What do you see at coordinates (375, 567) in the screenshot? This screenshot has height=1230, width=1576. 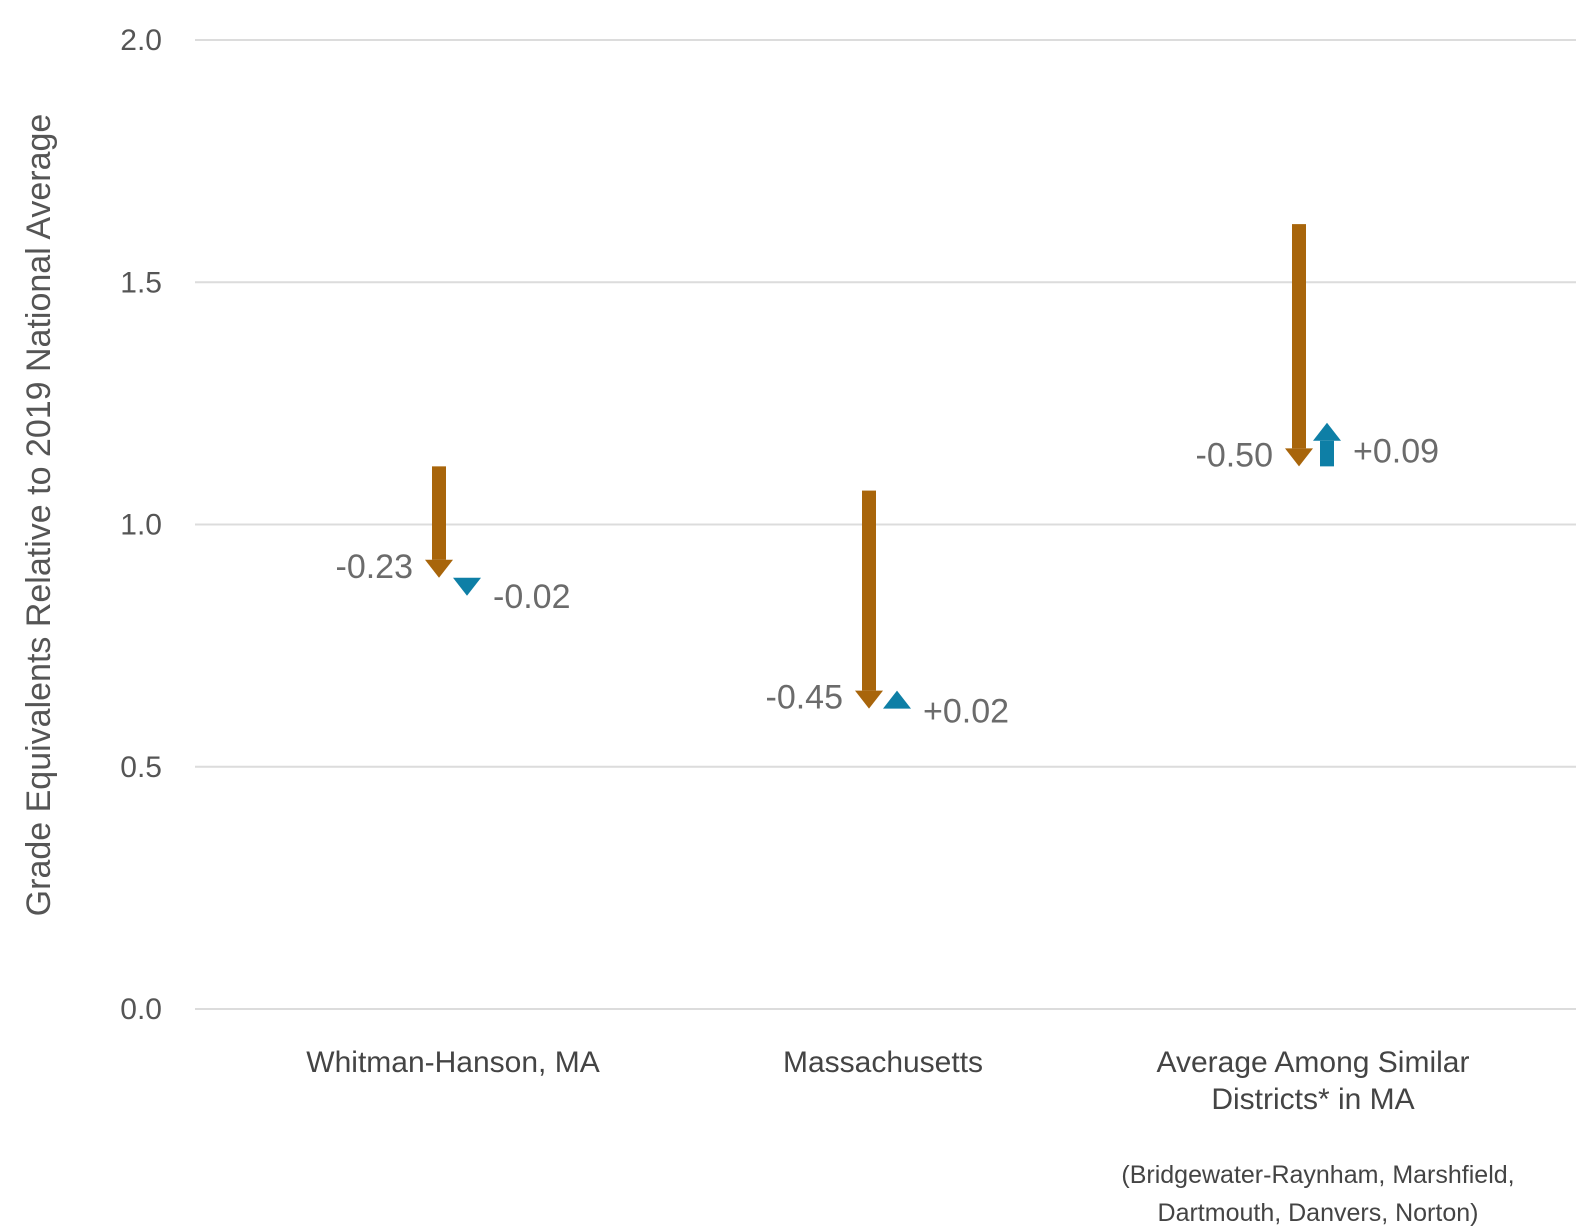 I see `first-change-label: -0.23` at bounding box center [375, 567].